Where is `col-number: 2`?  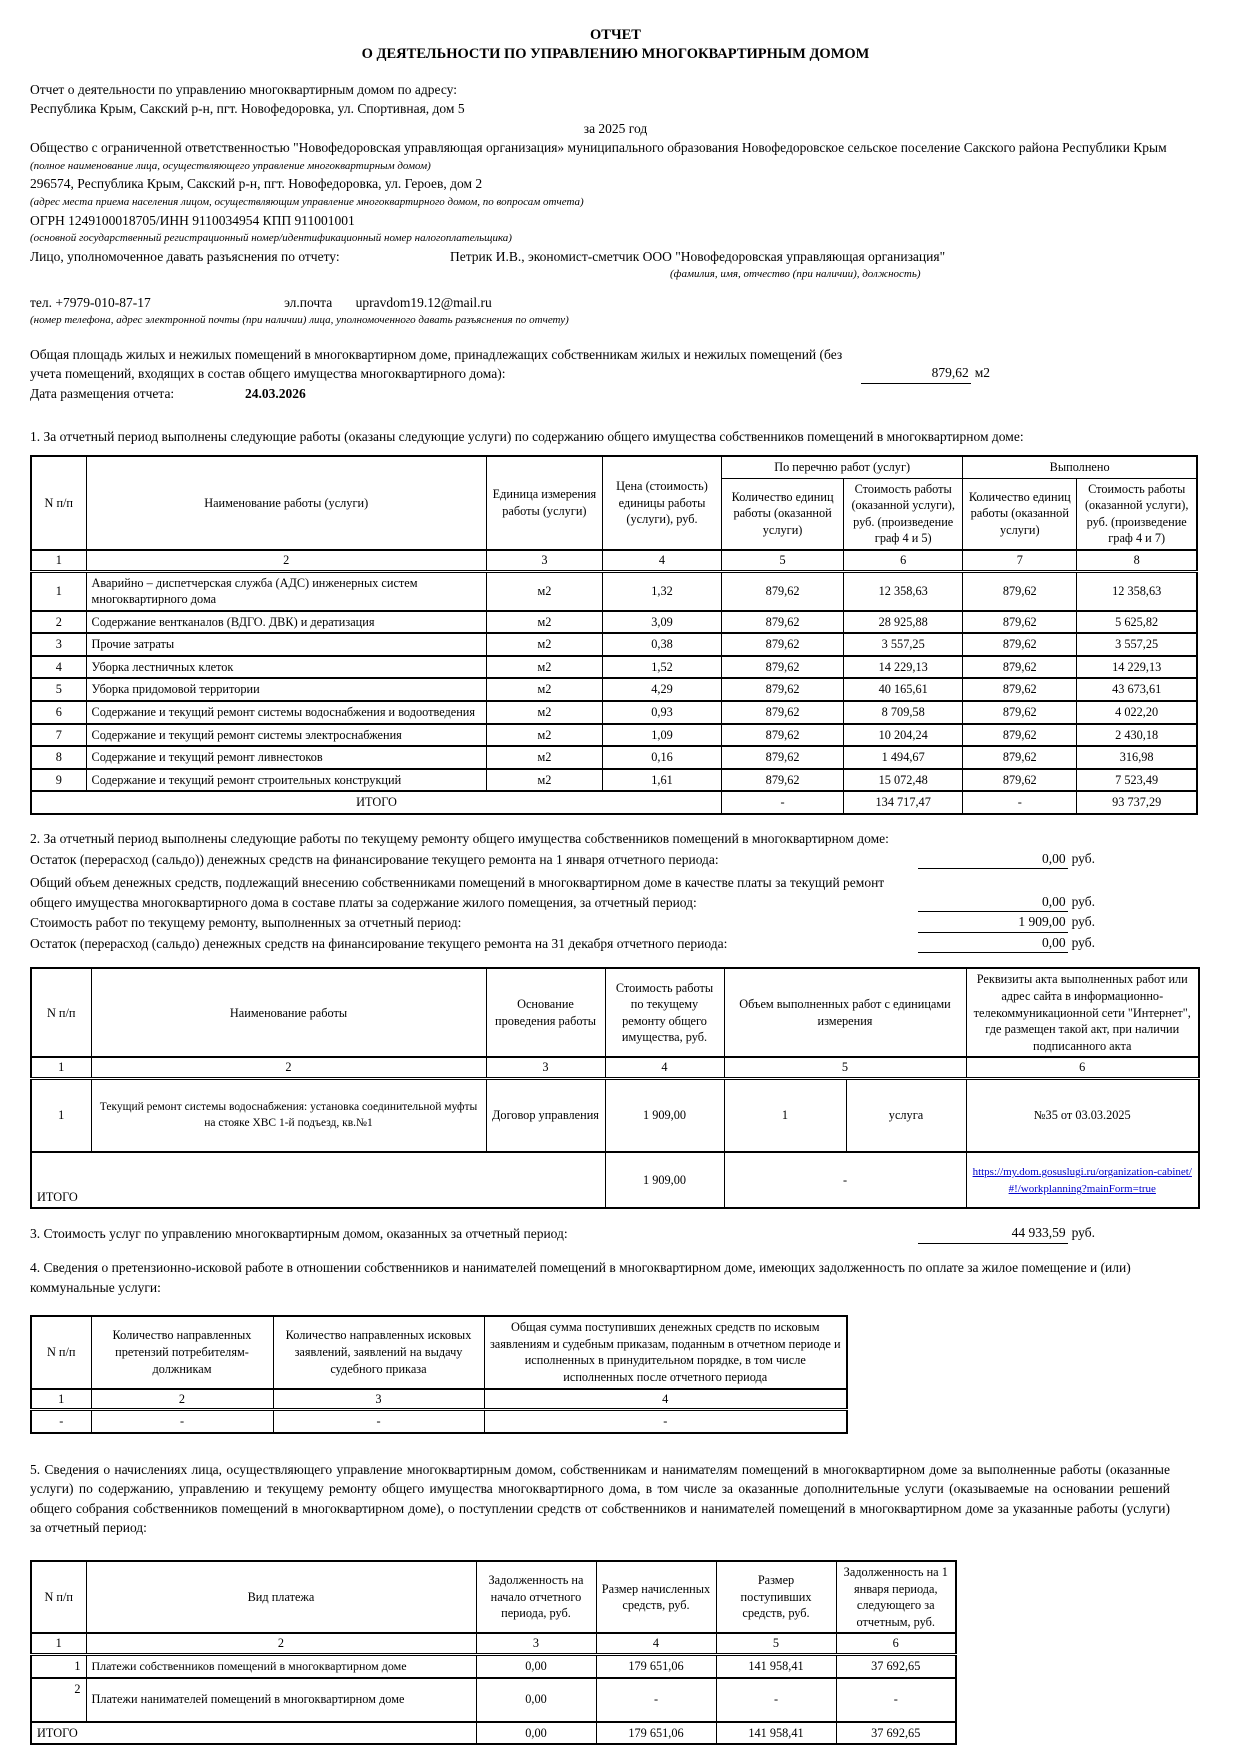 col-number: 2 is located at coordinates (286, 560).